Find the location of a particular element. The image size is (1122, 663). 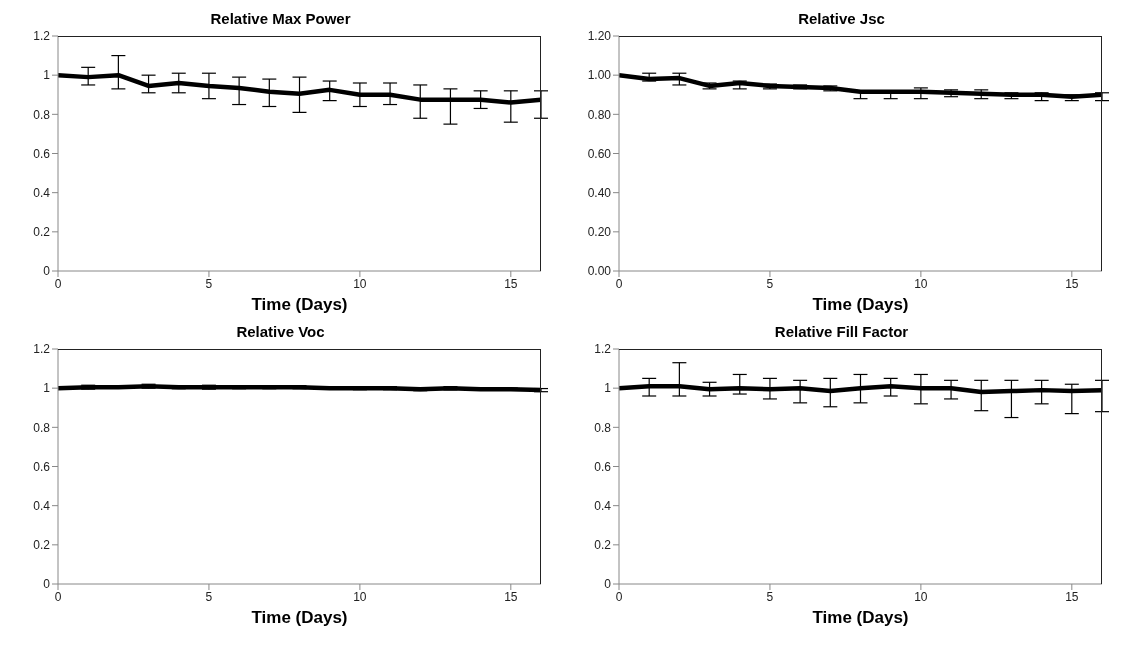

chart-title: Relative Fill Factor is located at coordinates (841, 332).